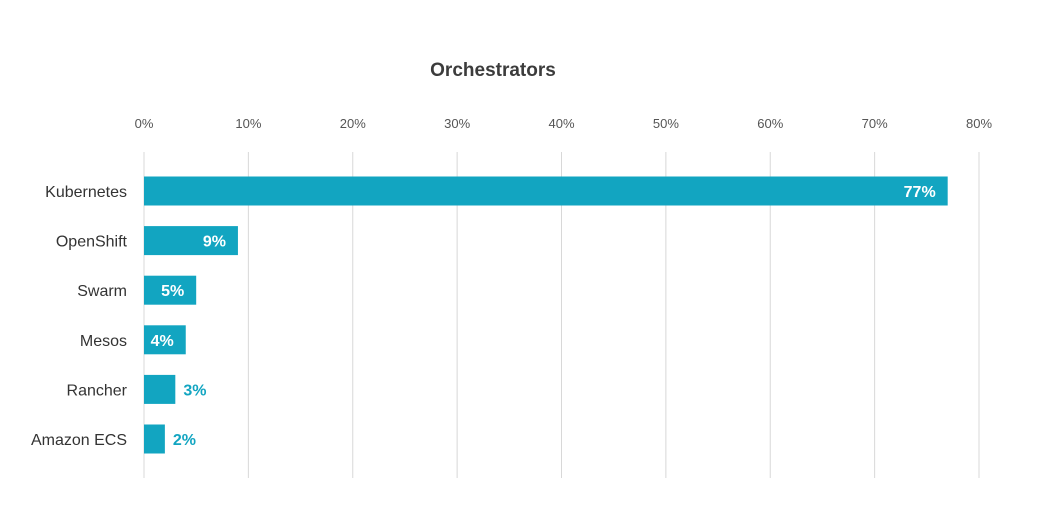 This screenshot has height=529, width=1064. What do you see at coordinates (162, 341) in the screenshot?
I see `data-label: 4%` at bounding box center [162, 341].